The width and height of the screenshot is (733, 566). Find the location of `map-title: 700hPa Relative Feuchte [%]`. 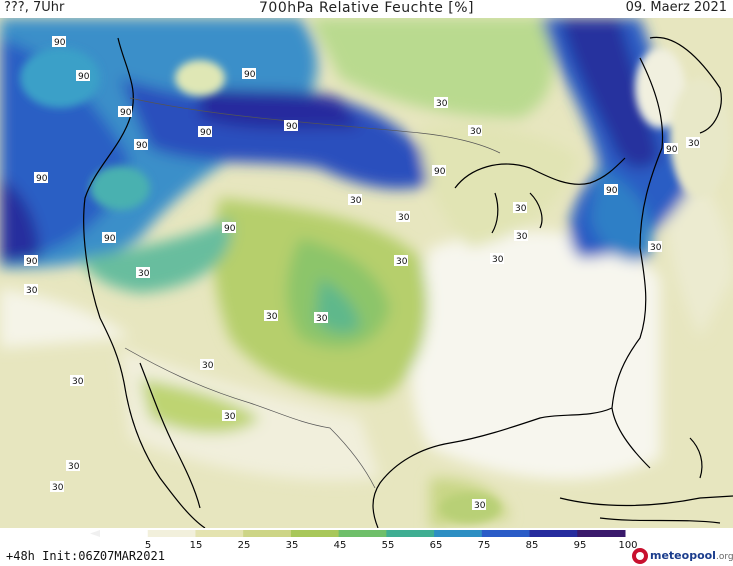

map-title: 700hPa Relative Feuchte [%] is located at coordinates (366, 8).